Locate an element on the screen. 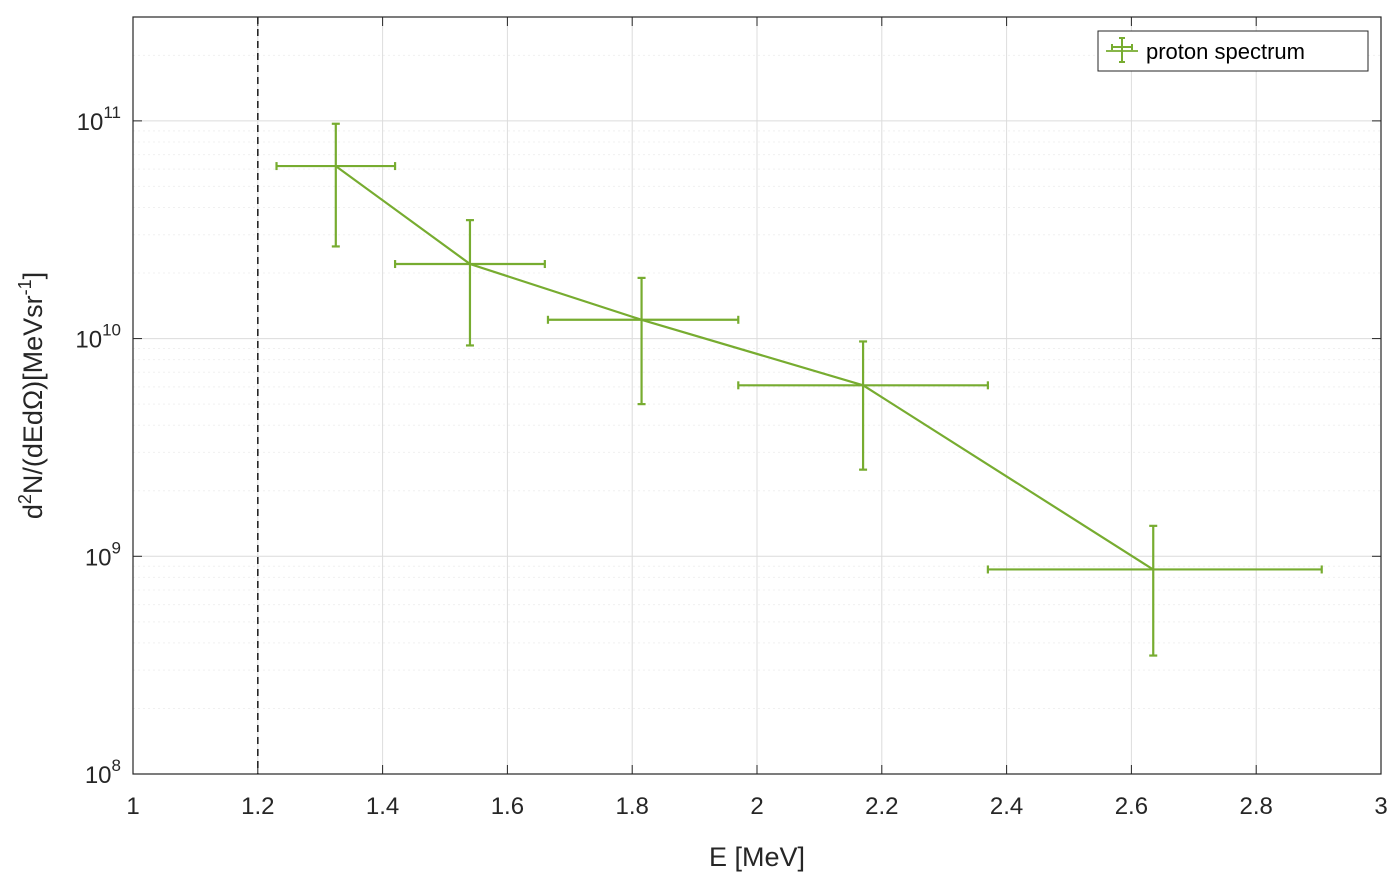 The height and width of the screenshot is (882, 1399). y-axis-title: d2N/(dEdΩ)[MeVsr-1] is located at coordinates (31, 395).